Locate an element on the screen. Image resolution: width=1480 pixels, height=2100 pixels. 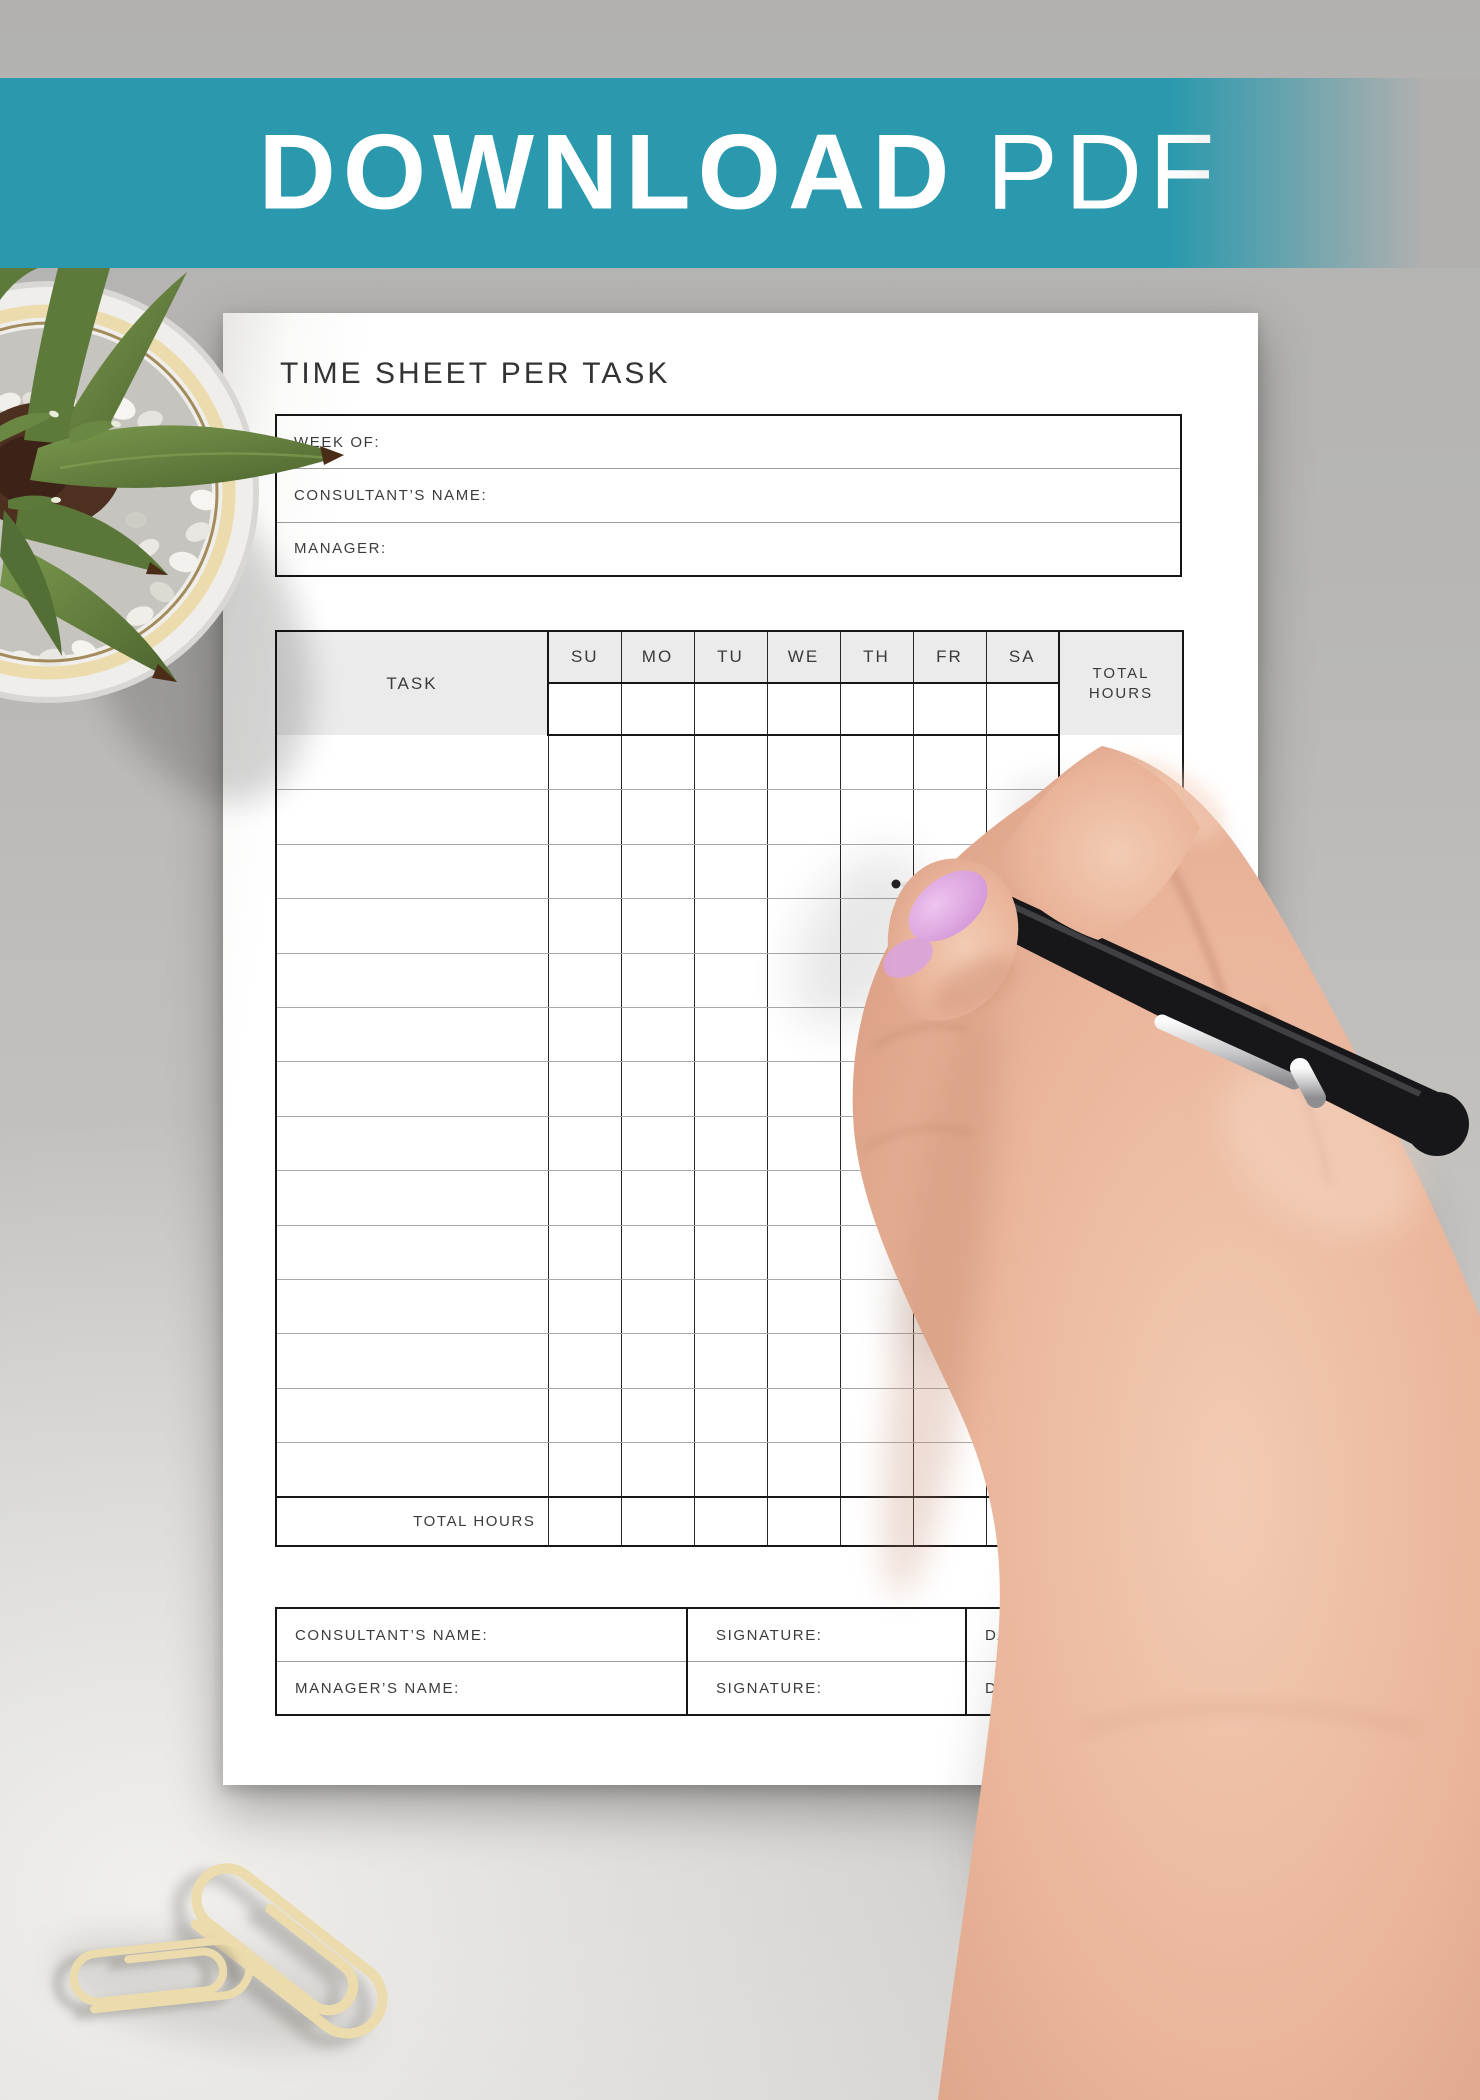
consultant-date-label: DATE: is located at coordinates (1074, 1635).